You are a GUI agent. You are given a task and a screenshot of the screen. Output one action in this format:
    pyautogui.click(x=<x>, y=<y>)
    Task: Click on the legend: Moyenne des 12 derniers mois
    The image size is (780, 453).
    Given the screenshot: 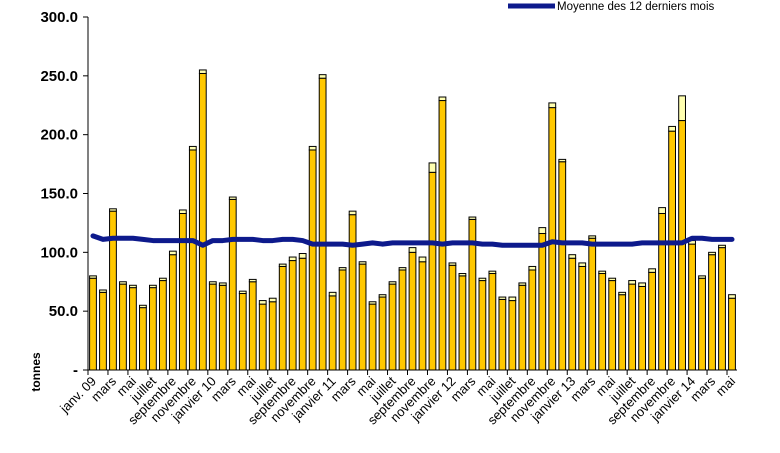 What is the action you would take?
    pyautogui.click(x=611, y=7)
    